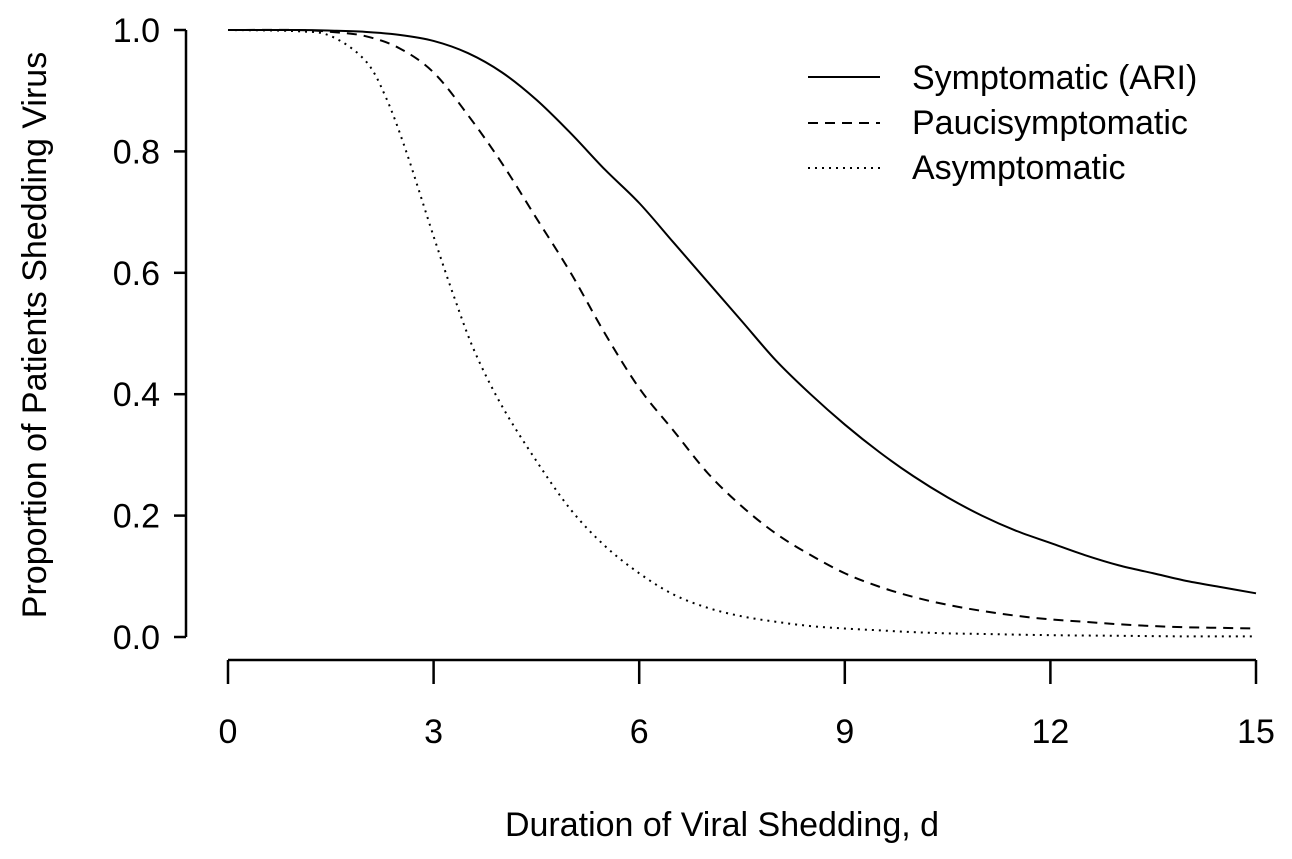 This screenshot has width=1292, height=859. Describe the element at coordinates (228, 732) in the screenshot. I see `x-tick-label: 0` at that location.